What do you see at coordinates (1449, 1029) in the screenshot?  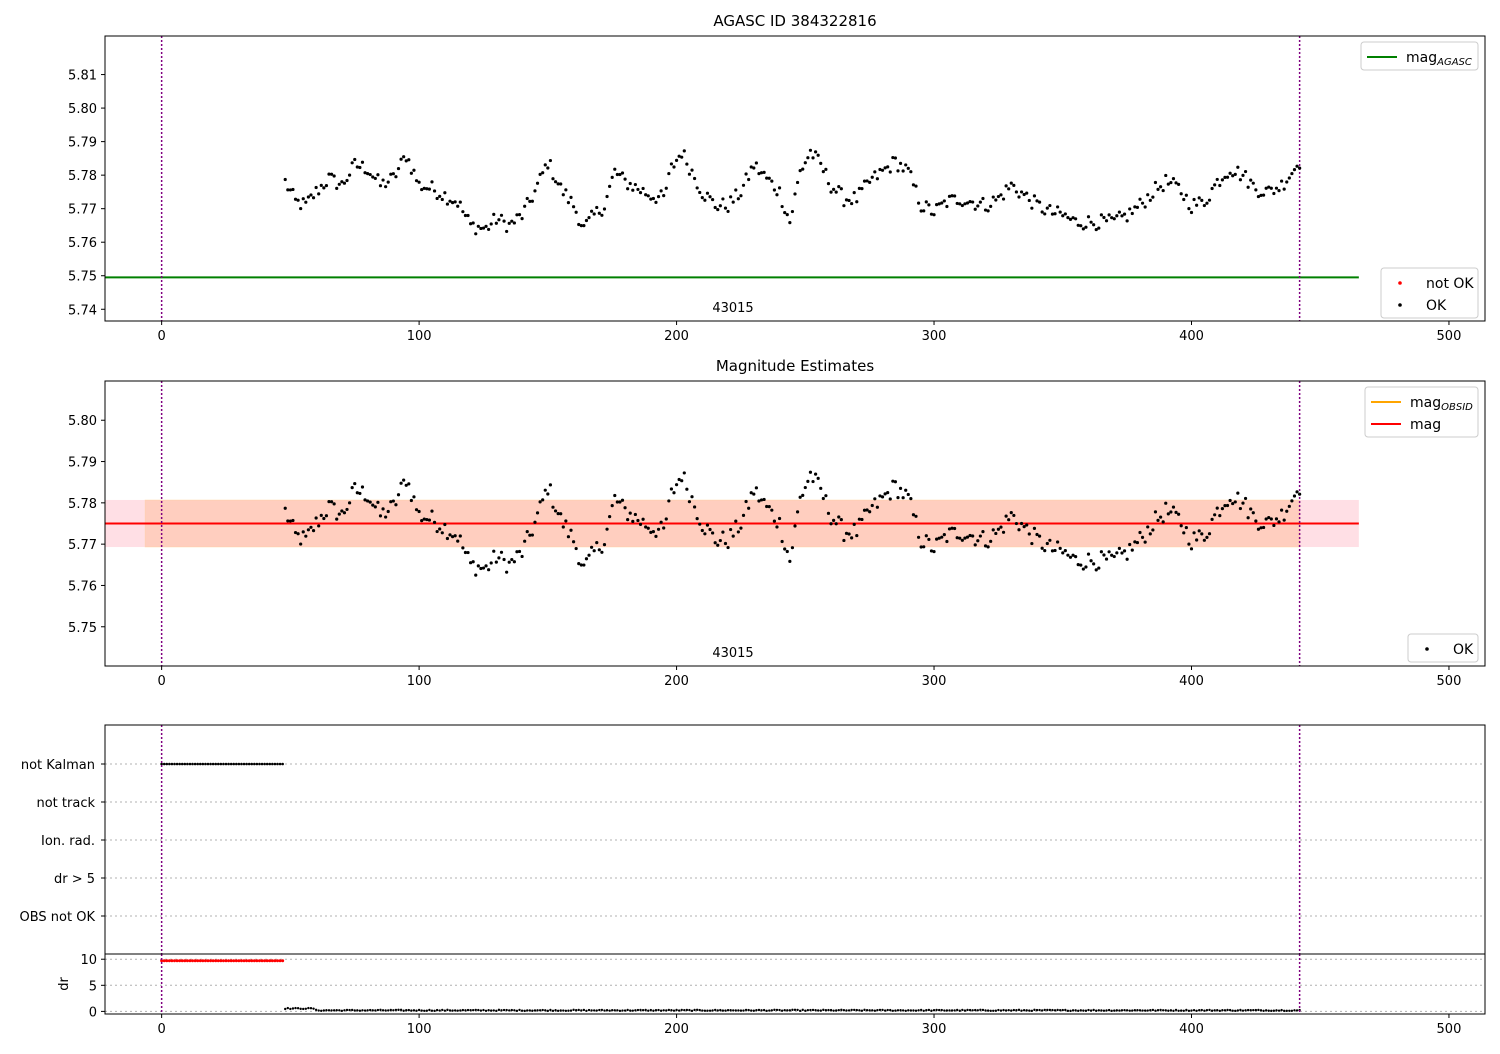 I see `dr-xtick-label: 500` at bounding box center [1449, 1029].